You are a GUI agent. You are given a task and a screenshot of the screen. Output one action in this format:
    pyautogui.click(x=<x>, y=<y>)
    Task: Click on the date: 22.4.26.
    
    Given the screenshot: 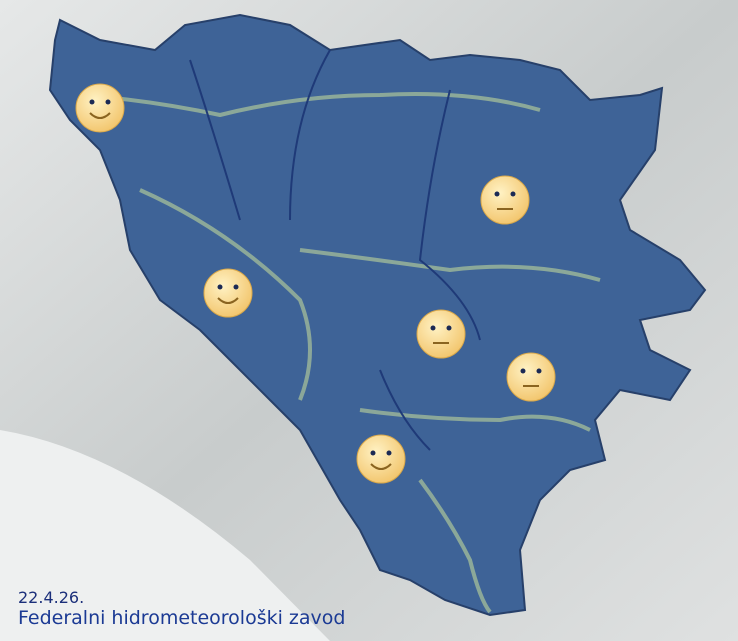 What is the action you would take?
    pyautogui.click(x=51, y=597)
    